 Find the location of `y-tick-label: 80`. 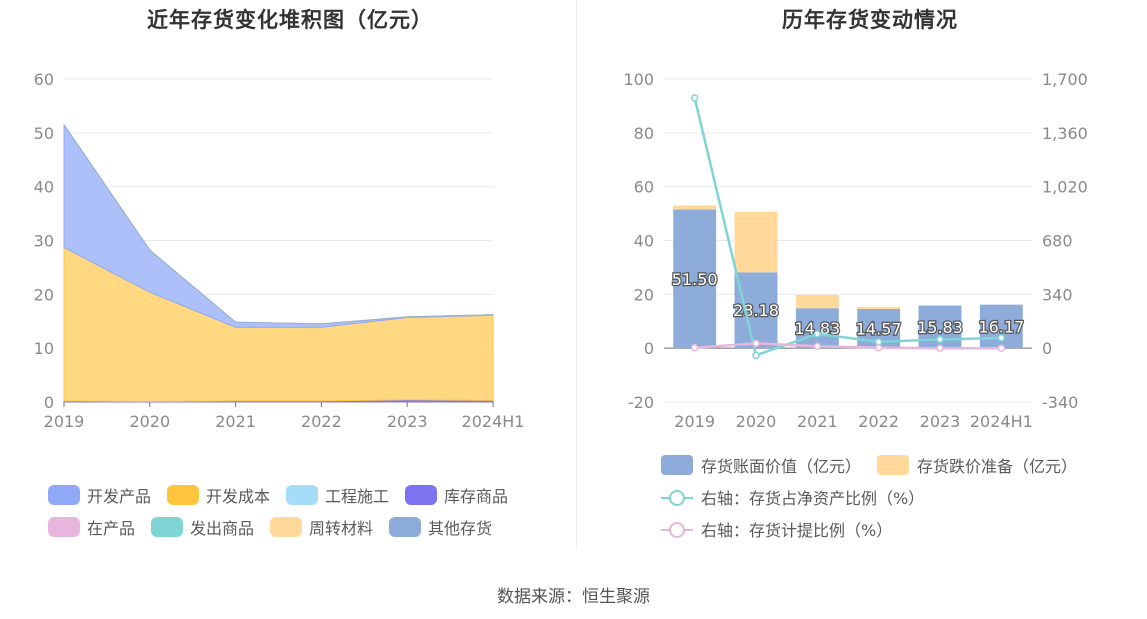

y-tick-label: 80 is located at coordinates (644, 133).